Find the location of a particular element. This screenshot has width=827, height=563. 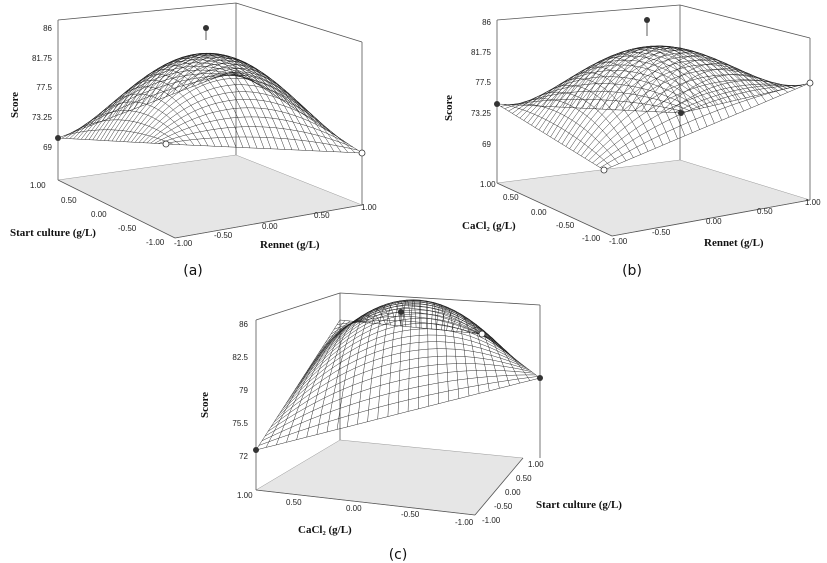

panel-a-z-label: Score is located at coordinates (15, 105).